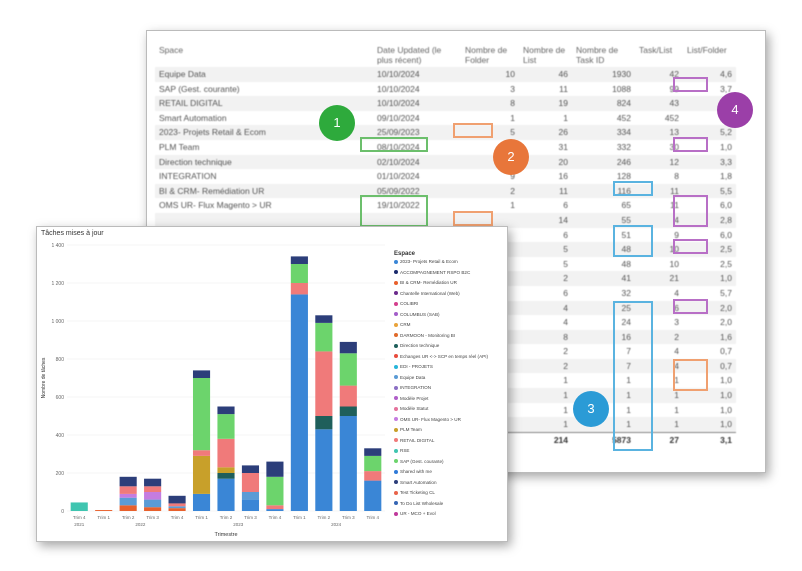  I want to click on table-cell: 25/09/2023, so click(417, 132).